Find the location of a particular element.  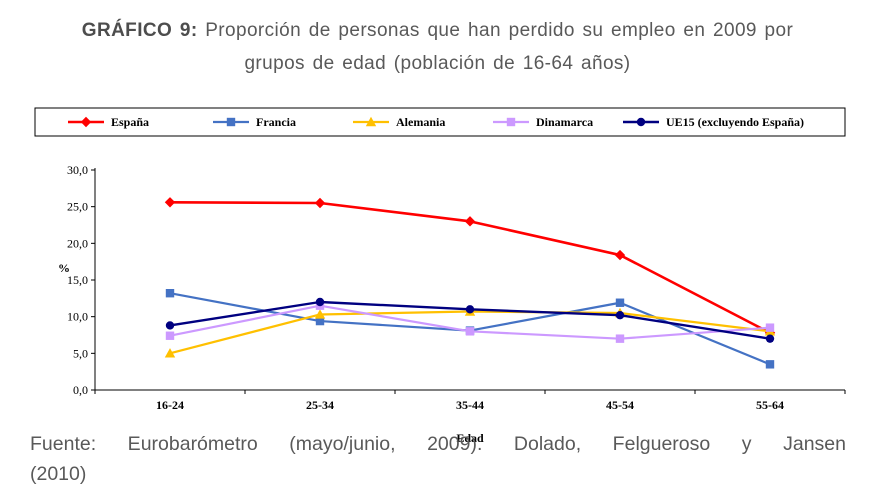

legend-item: Alemania is located at coordinates (399, 122).